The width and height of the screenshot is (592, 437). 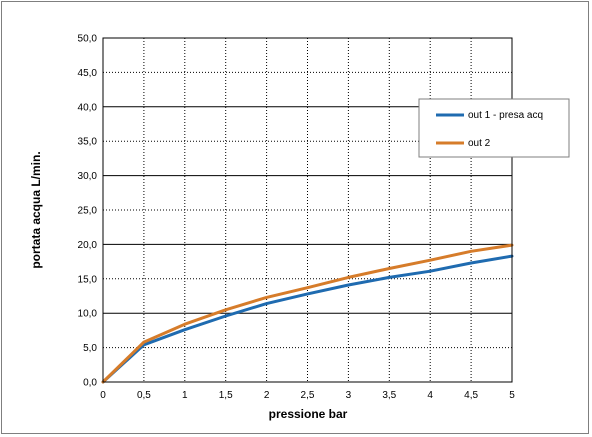 What do you see at coordinates (88, 314) in the screenshot?
I see `y-tick-label: 10,0` at bounding box center [88, 314].